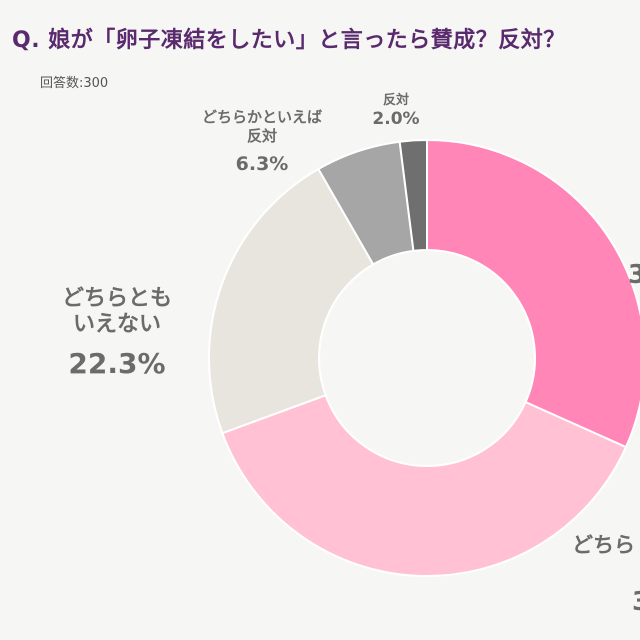 The height and width of the screenshot is (640, 640). Describe the element at coordinates (289, 40) in the screenshot. I see `chart-title: Q. 娘が「卵子凍結をしたい」と言ったら賛成？反対？` at that location.